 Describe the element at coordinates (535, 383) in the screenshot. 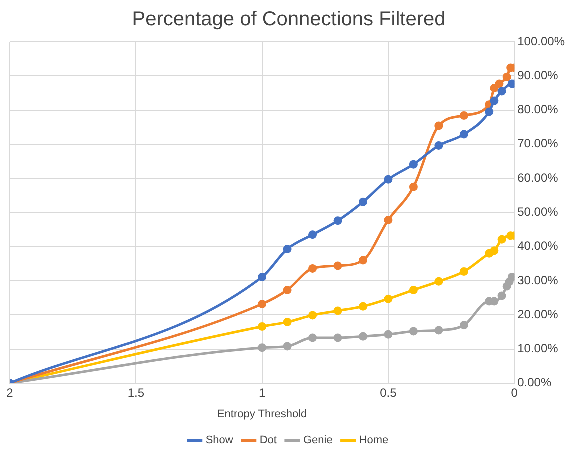

I see `y-tick-label: 0.00%` at that location.